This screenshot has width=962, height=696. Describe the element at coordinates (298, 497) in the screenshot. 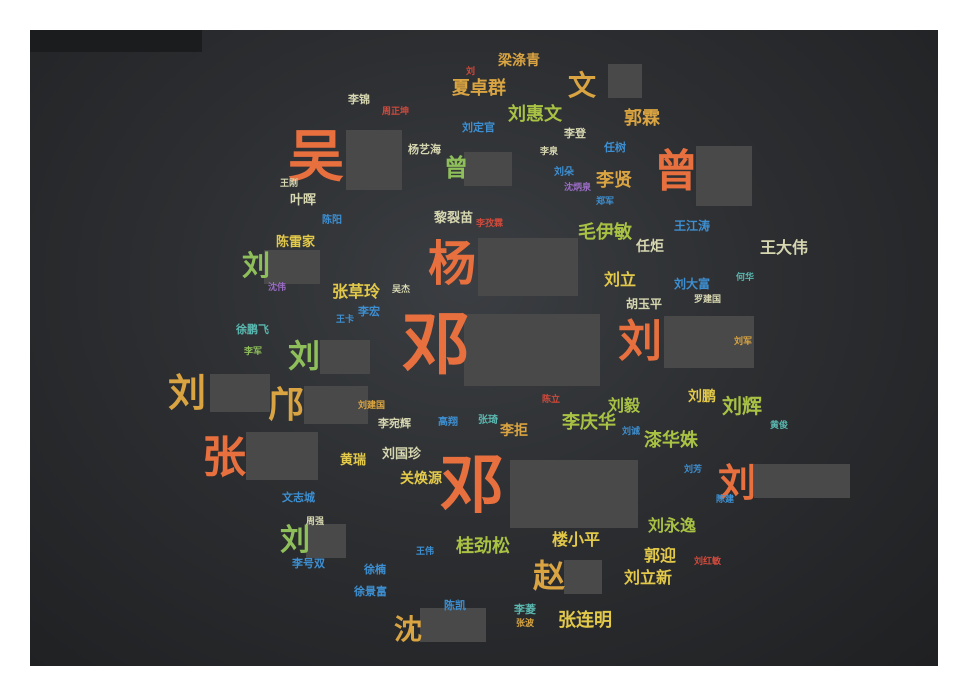

I see `cloud-word: 文志城` at that location.